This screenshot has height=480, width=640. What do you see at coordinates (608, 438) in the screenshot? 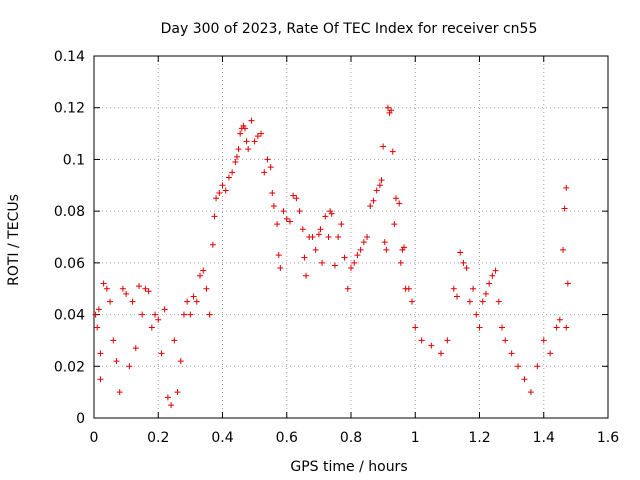
I see `x-tick-label: 1.6` at bounding box center [608, 438].